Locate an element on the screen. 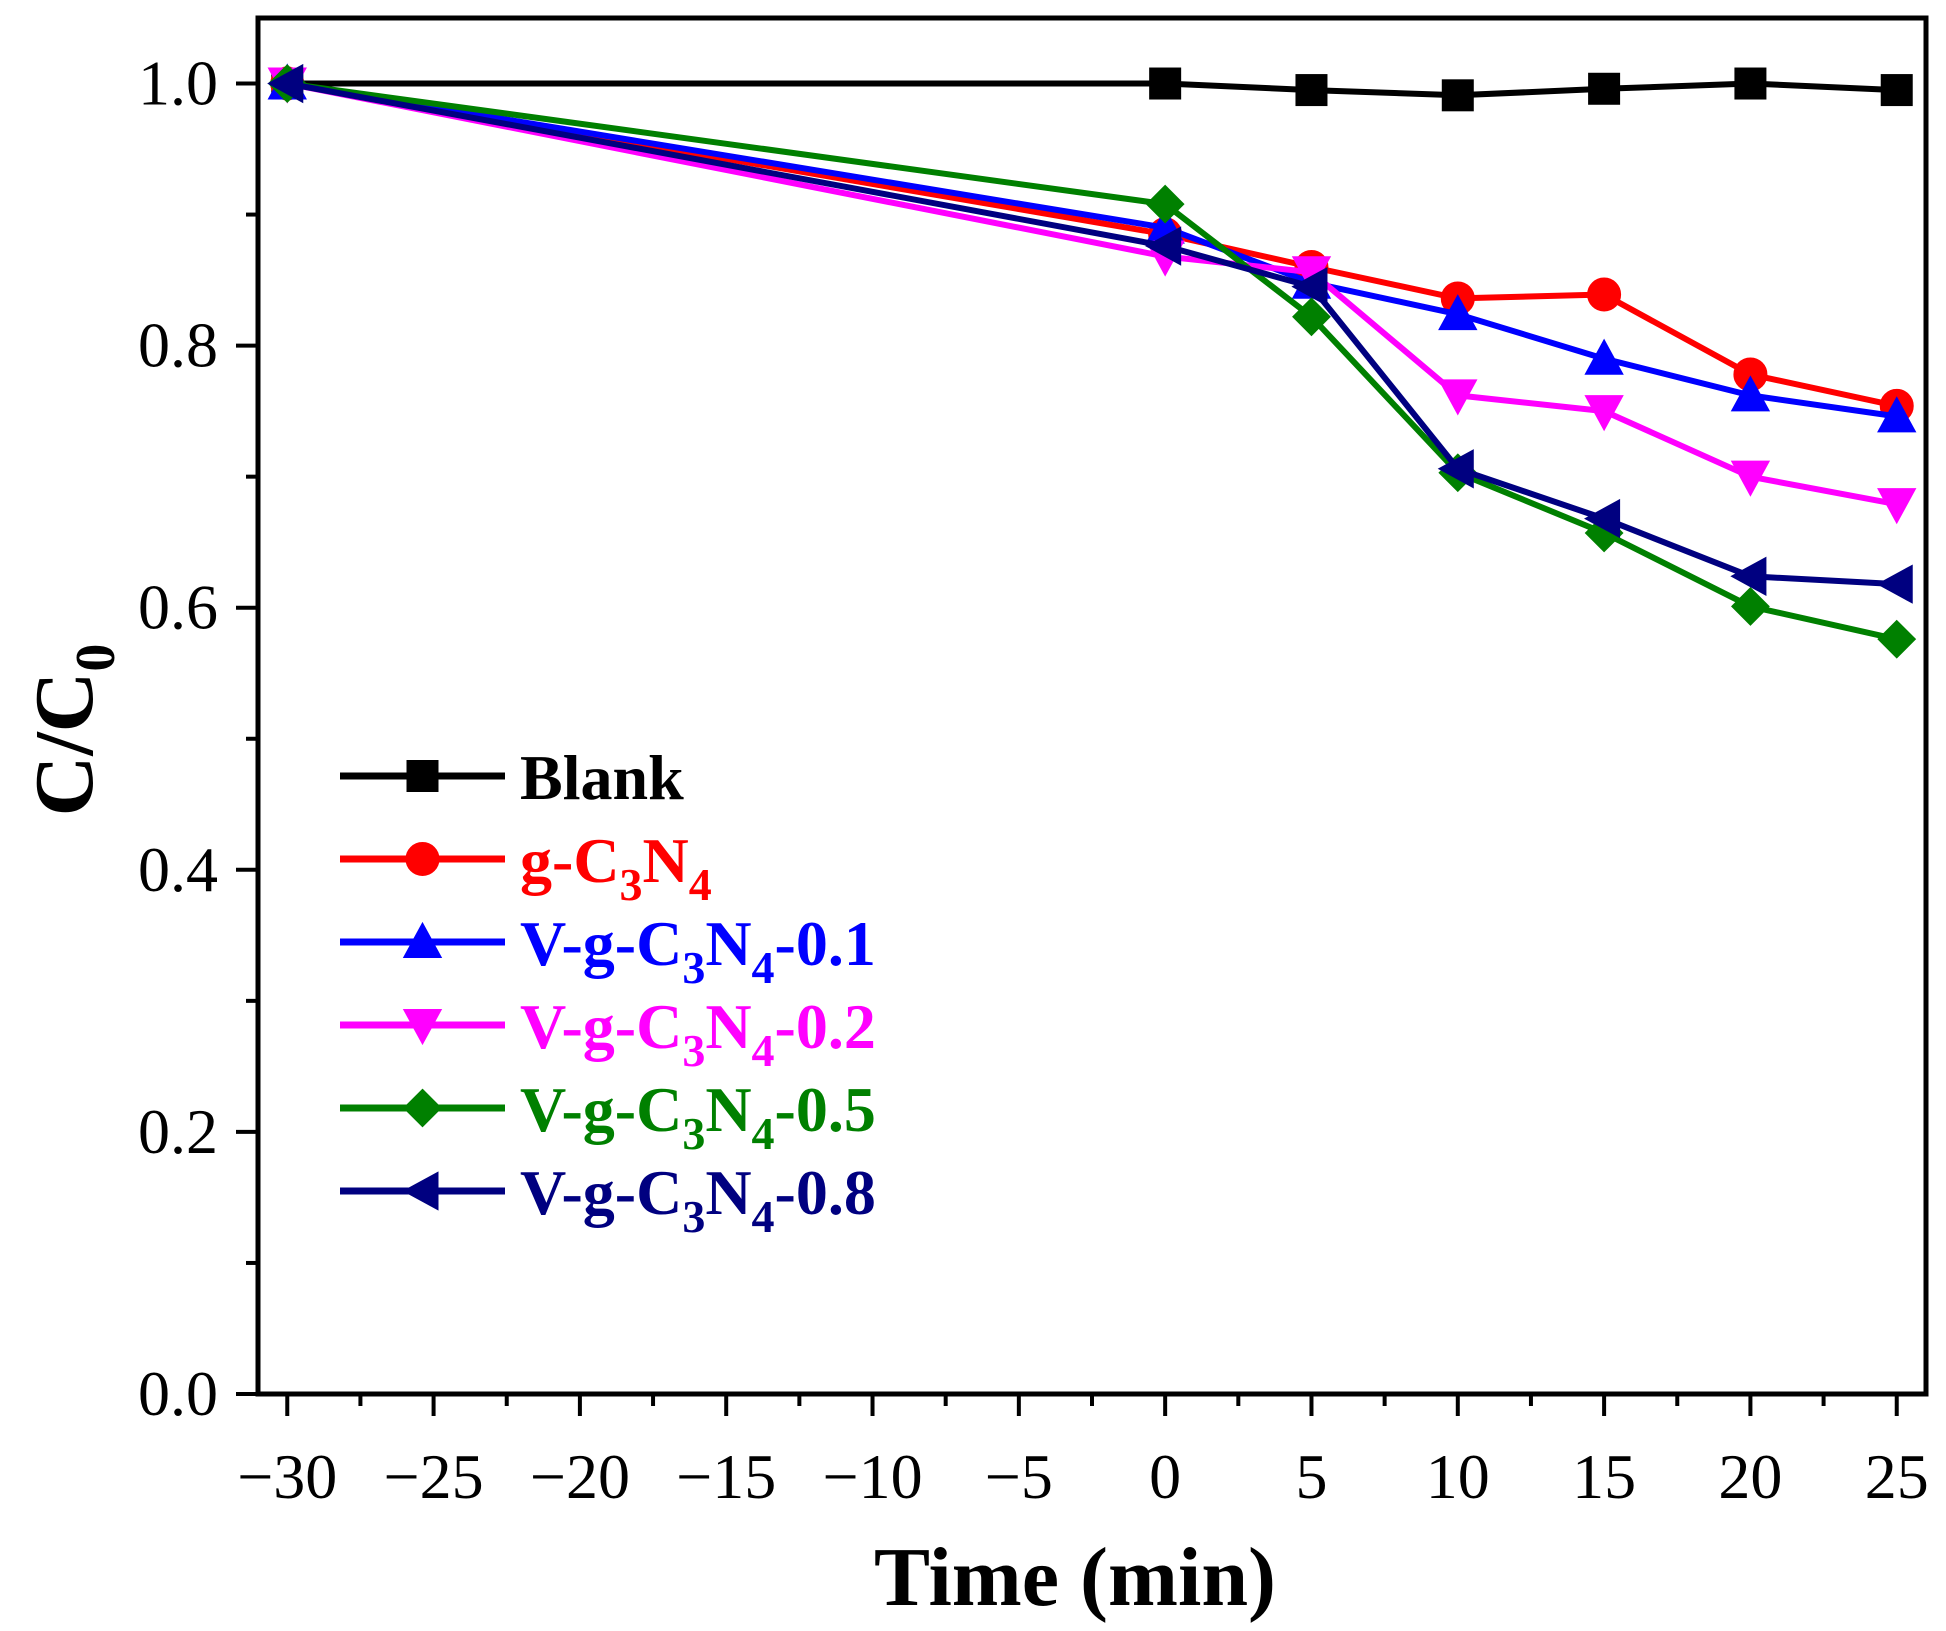 The width and height of the screenshot is (1946, 1631). y-tick-label: 0.4 is located at coordinates (178, 869).